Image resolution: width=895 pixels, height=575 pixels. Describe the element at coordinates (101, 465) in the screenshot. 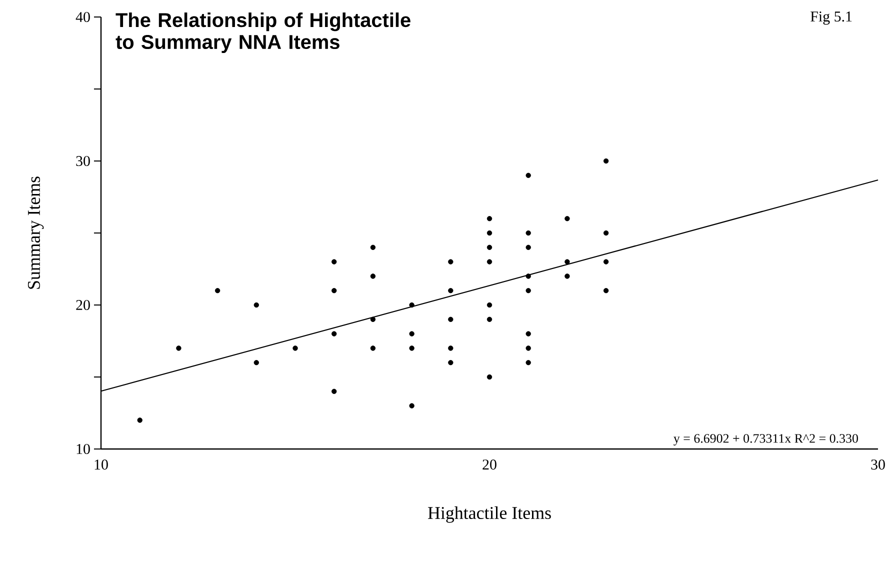

I see `x-tick-label: 10` at that location.